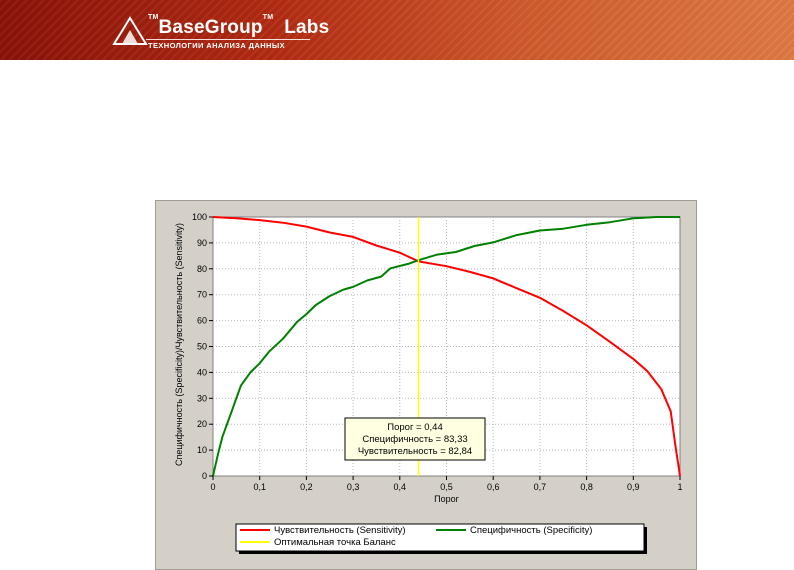 The height and width of the screenshot is (570, 794). I want to click on logo-brand-name: BaseGroup, so click(210, 27).